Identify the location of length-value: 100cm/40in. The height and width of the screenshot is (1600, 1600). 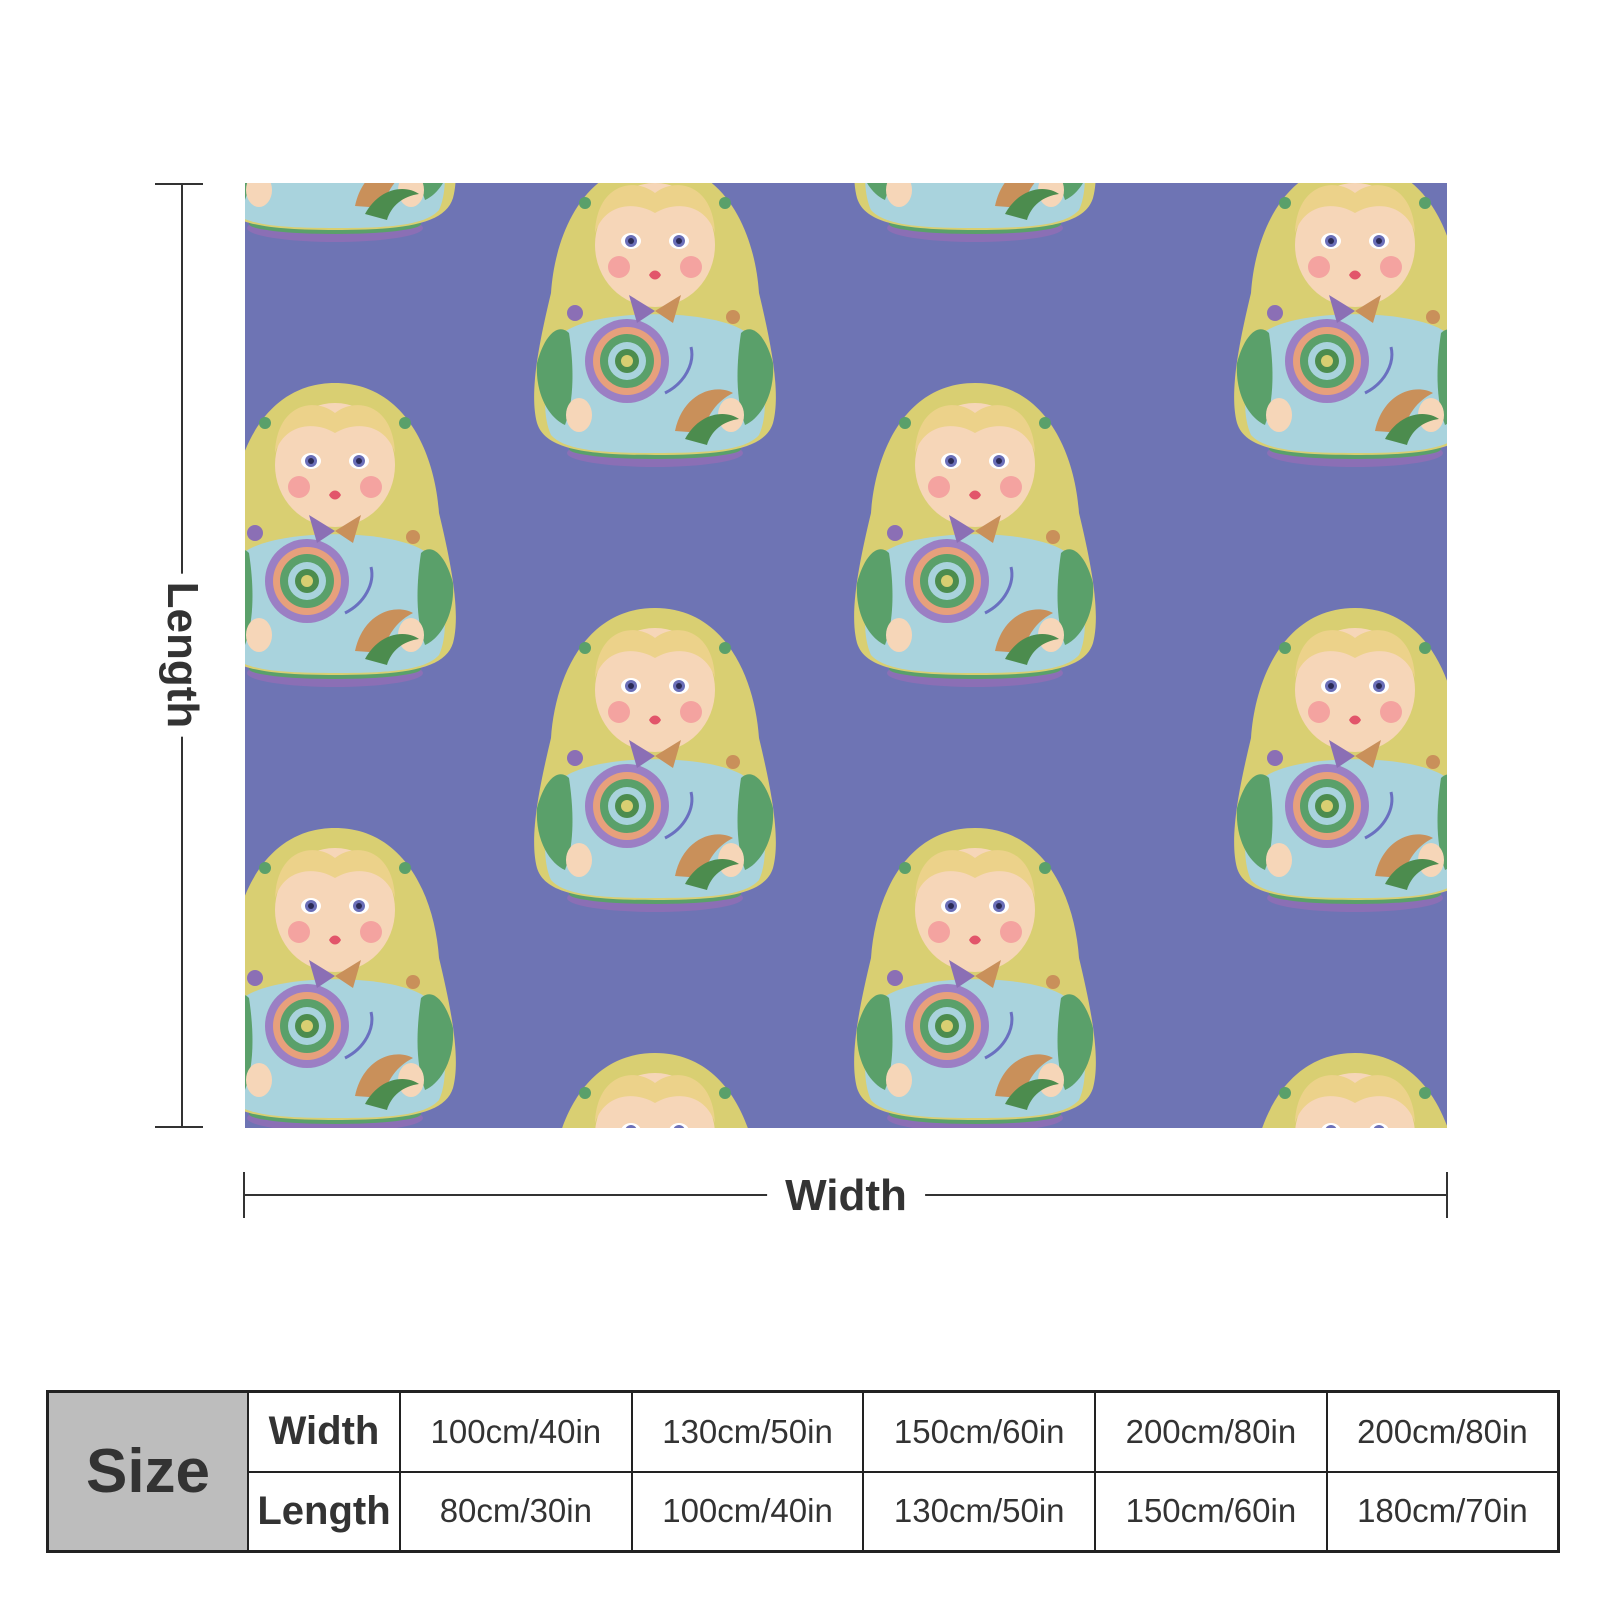
(747, 1511).